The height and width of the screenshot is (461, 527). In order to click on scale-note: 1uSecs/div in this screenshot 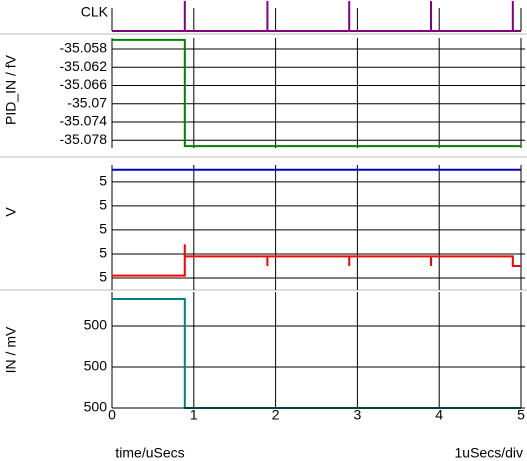, I will do `click(489, 453)`.